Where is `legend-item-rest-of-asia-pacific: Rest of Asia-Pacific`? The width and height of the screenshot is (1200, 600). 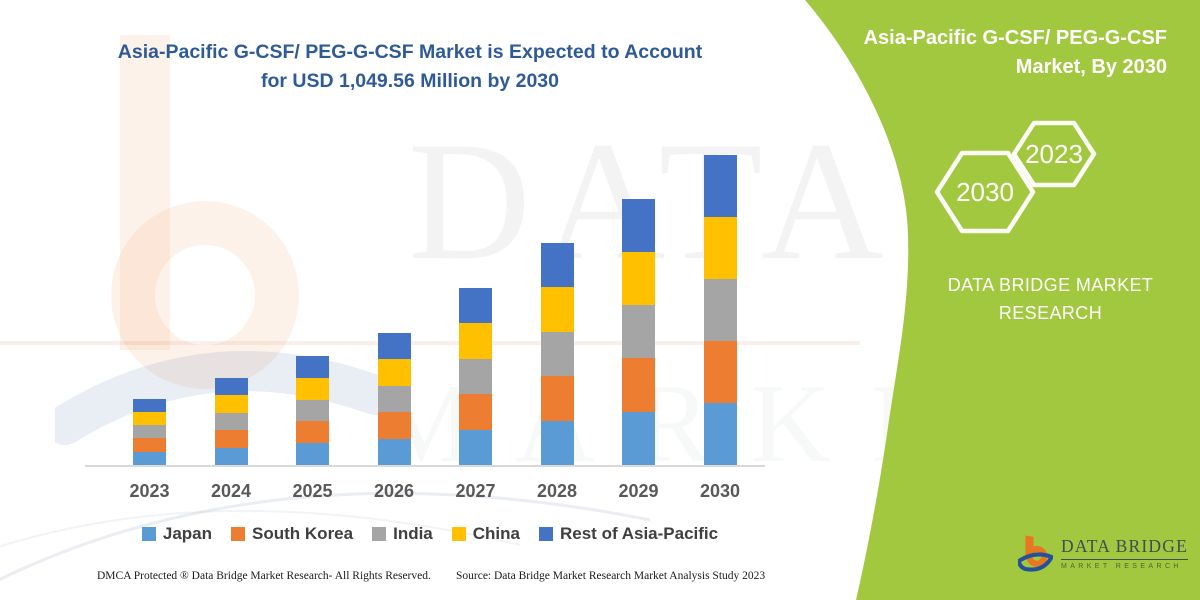 legend-item-rest-of-asia-pacific: Rest of Asia-Pacific is located at coordinates (628, 534).